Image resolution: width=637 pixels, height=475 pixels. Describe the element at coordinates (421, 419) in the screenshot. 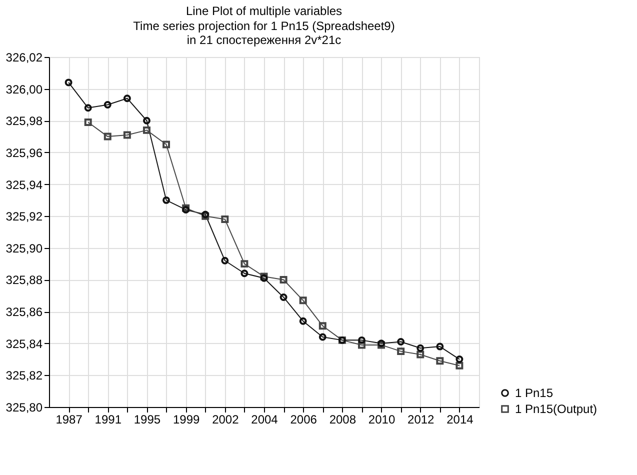

I see `x-tick-label: 2012` at that location.